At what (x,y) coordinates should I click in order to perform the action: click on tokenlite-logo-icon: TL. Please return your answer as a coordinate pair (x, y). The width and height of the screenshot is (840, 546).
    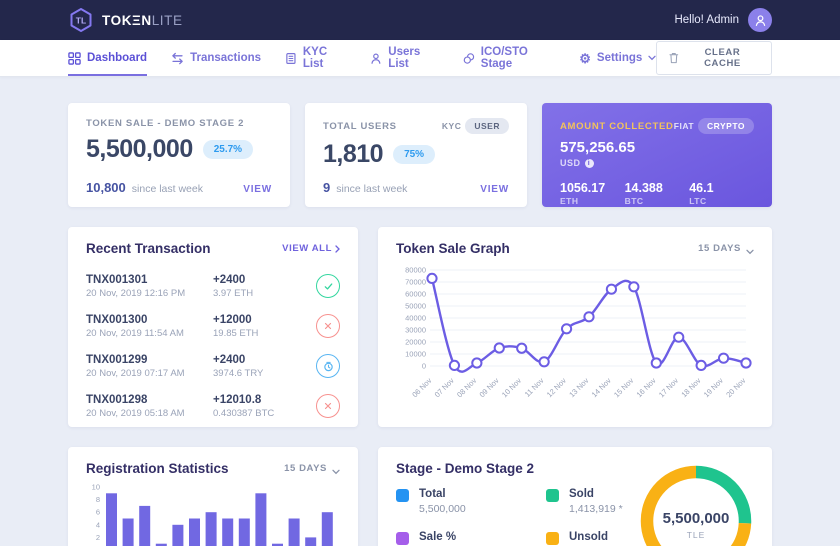
    Looking at the image, I should click on (81, 20).